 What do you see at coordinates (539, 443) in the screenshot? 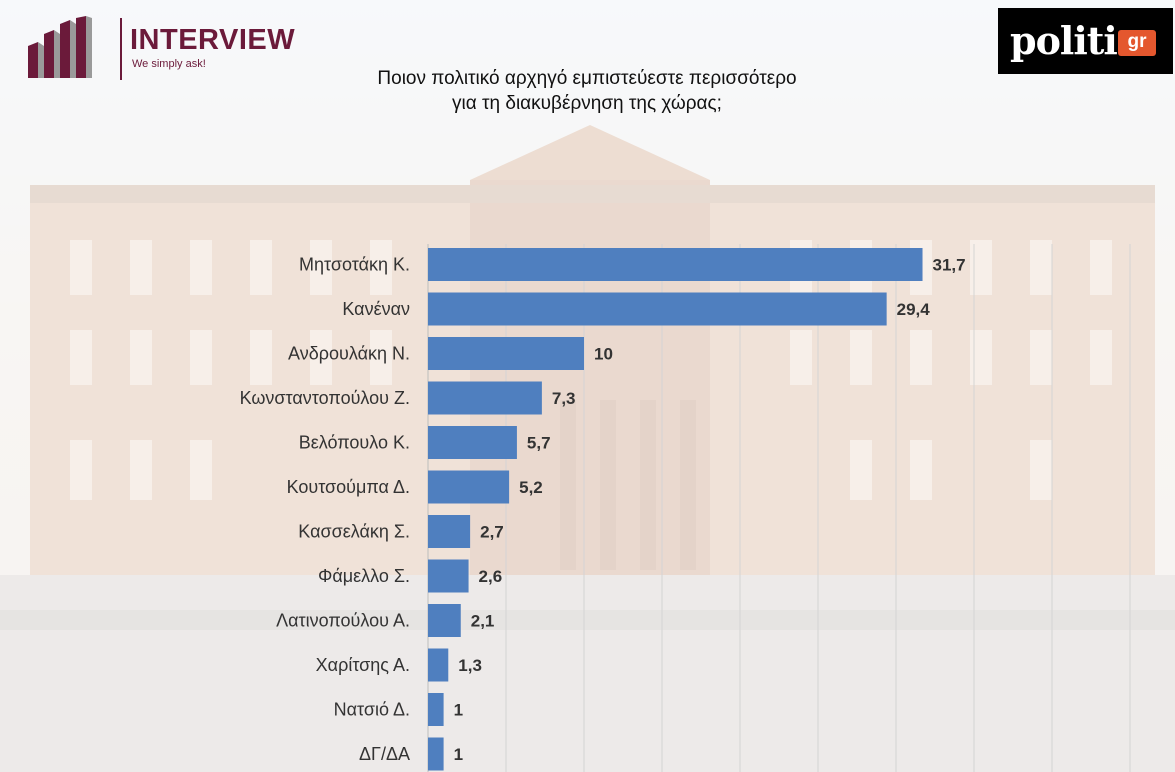
I see `value-label: 5,7` at bounding box center [539, 443].